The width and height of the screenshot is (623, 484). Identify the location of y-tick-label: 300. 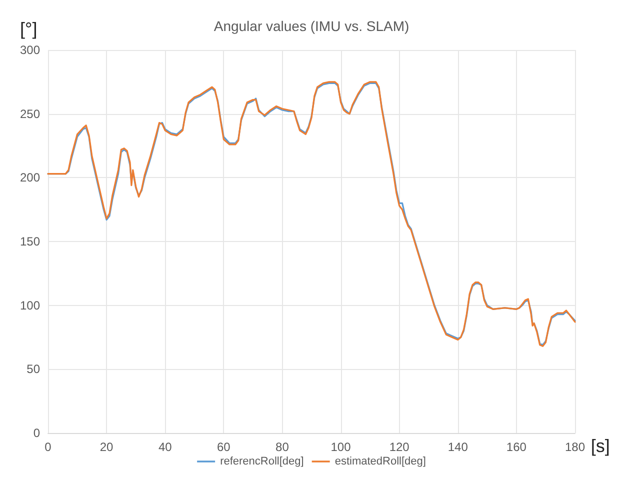
(30, 50).